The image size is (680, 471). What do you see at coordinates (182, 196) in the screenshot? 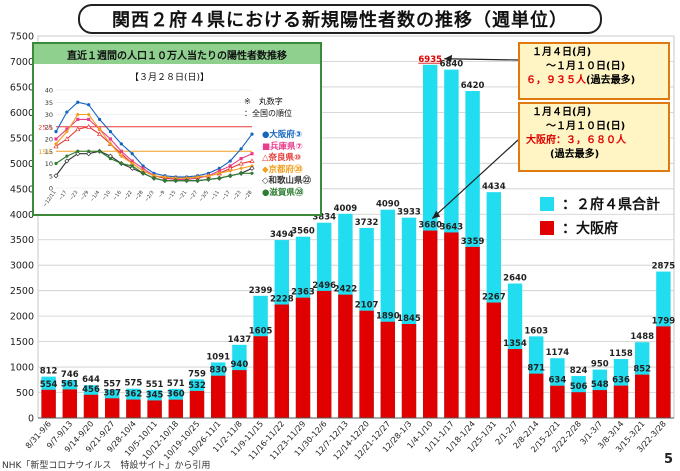
I see `inset-x-tick-label: ~21` at bounding box center [182, 196].